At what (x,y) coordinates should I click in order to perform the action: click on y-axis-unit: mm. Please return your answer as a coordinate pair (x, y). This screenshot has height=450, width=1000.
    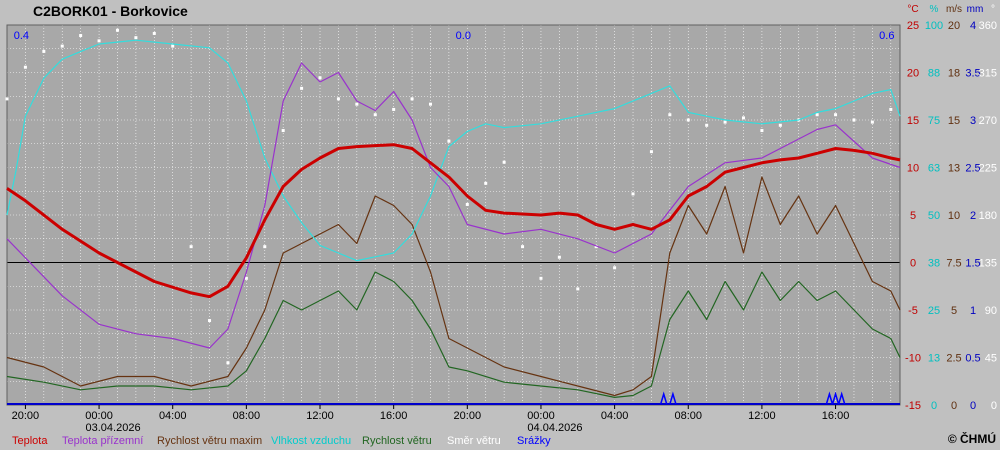
    Looking at the image, I should click on (975, 9).